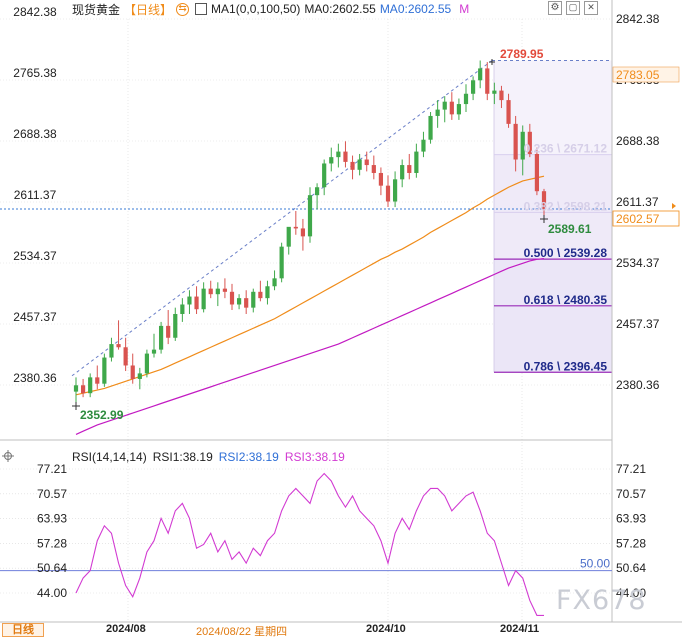 The width and height of the screenshot is (682, 639). Describe the element at coordinates (631, 469) in the screenshot. I see `rsi-tick-right: 77.21` at that location.